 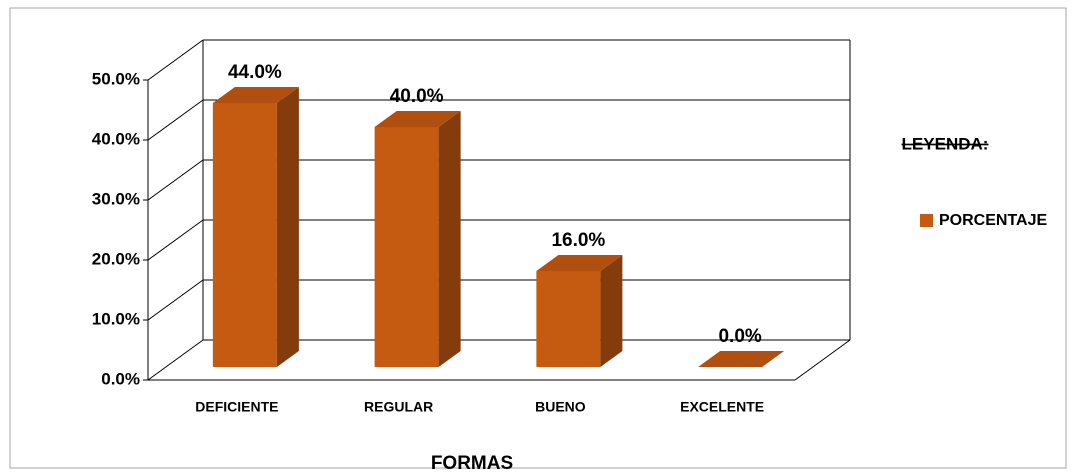 I want to click on floor-edge, so click(x=822, y=360).